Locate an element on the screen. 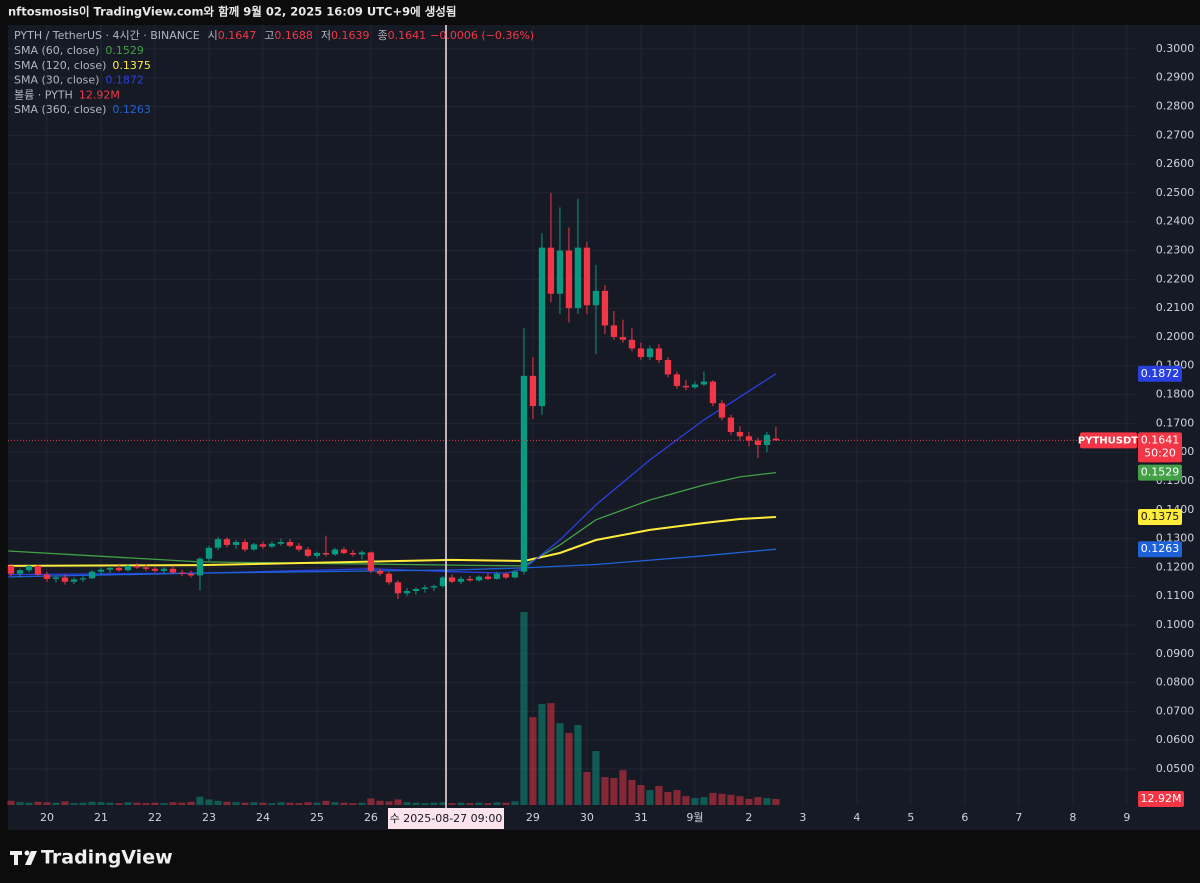 The width and height of the screenshot is (1200, 883). y-tick-label: 0.2100 is located at coordinates (1175, 307).